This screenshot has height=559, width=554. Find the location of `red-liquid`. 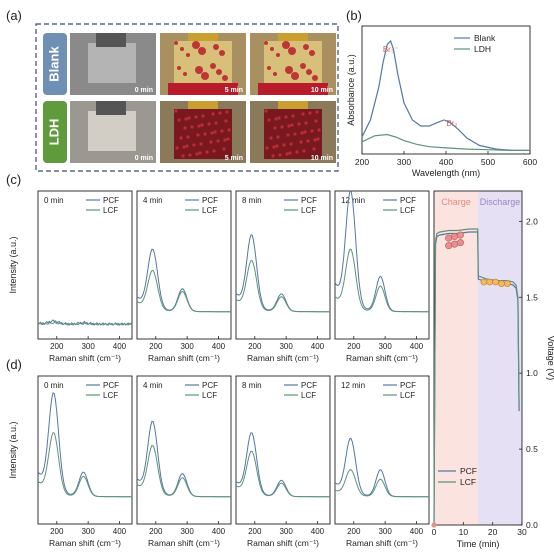

red-liquid is located at coordinates (203, 89).